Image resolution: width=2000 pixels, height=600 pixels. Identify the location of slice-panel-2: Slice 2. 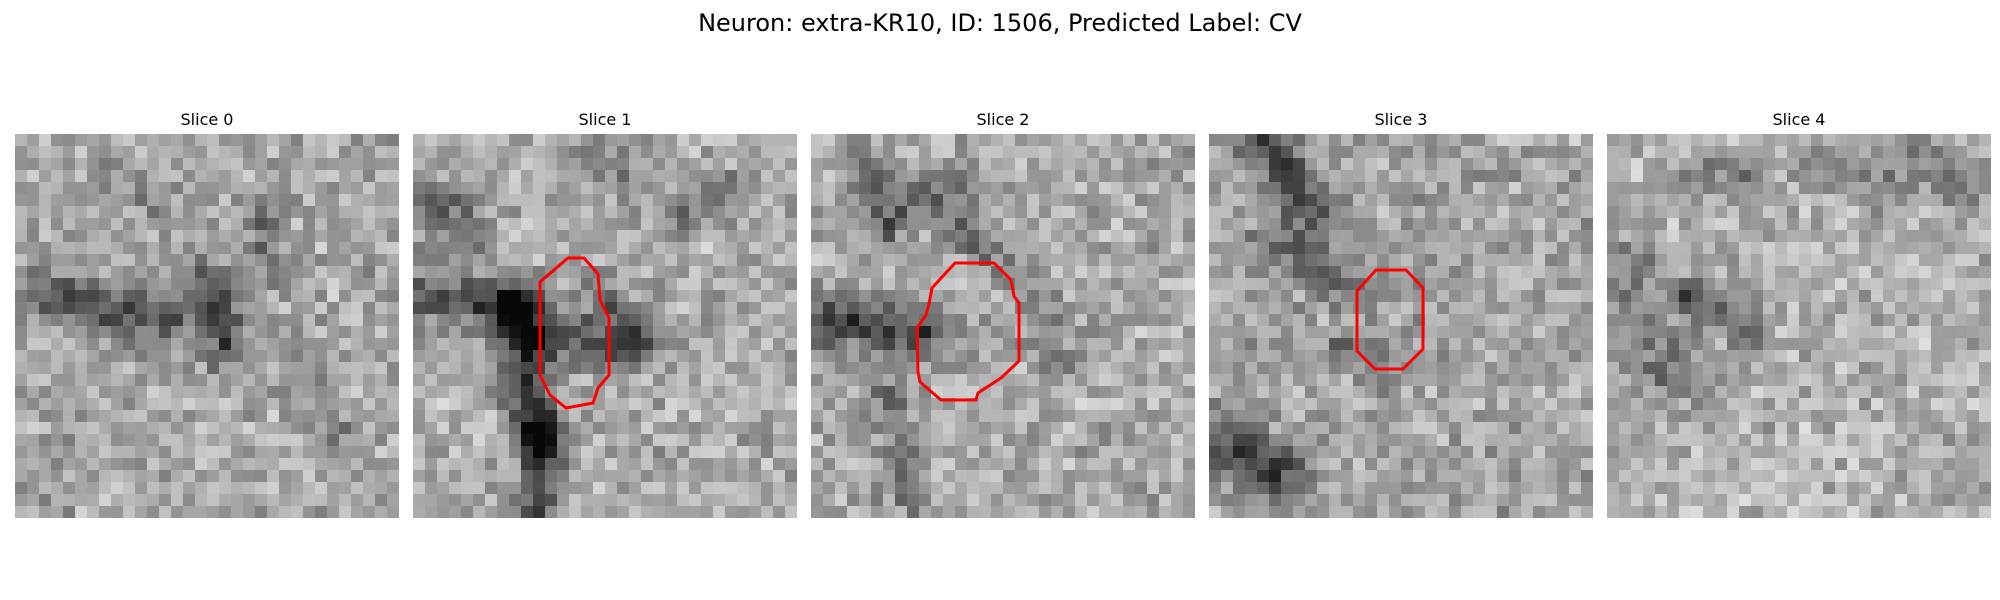
(1003, 318).